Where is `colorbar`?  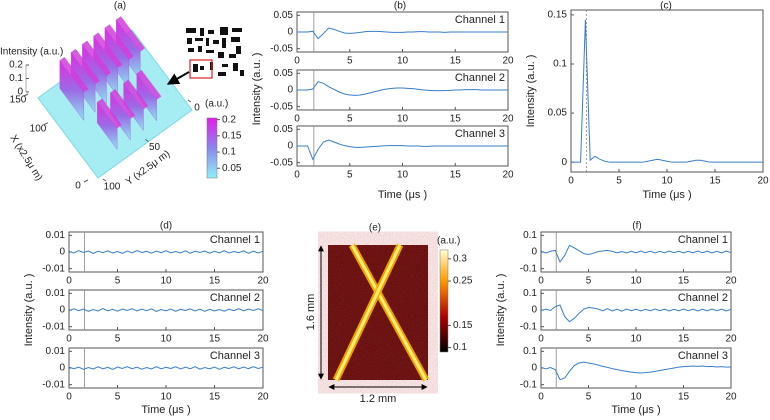 colorbar is located at coordinates (444, 301).